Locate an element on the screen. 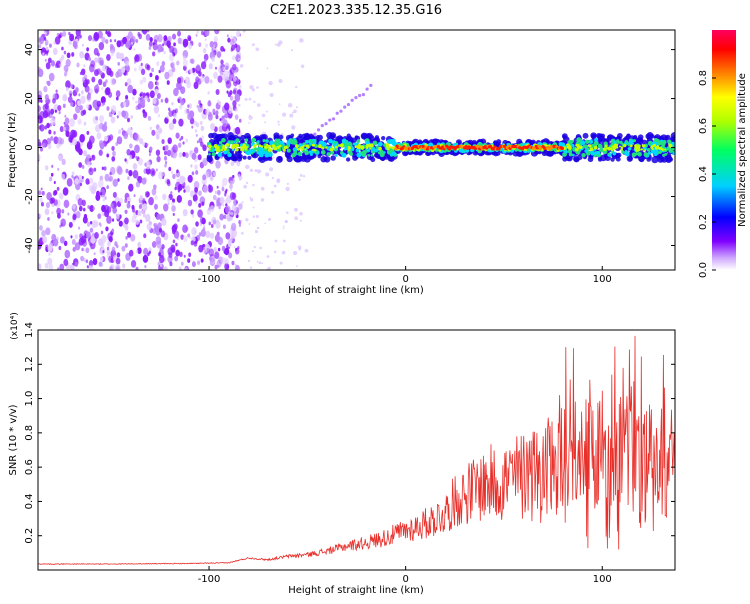  spectrogram-ytick-label: 40 is located at coordinates (29, 49).